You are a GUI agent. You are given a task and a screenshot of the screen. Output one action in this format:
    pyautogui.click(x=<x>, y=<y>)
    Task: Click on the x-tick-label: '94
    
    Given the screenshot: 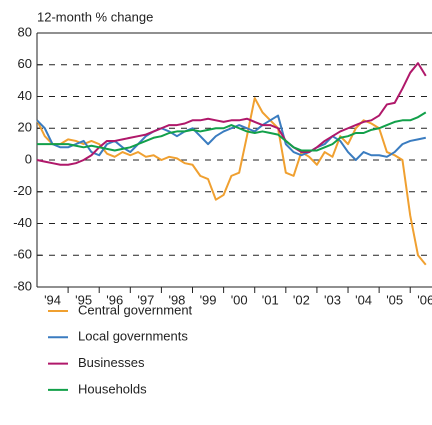 What is the action you would take?
    pyautogui.click(x=52, y=299)
    